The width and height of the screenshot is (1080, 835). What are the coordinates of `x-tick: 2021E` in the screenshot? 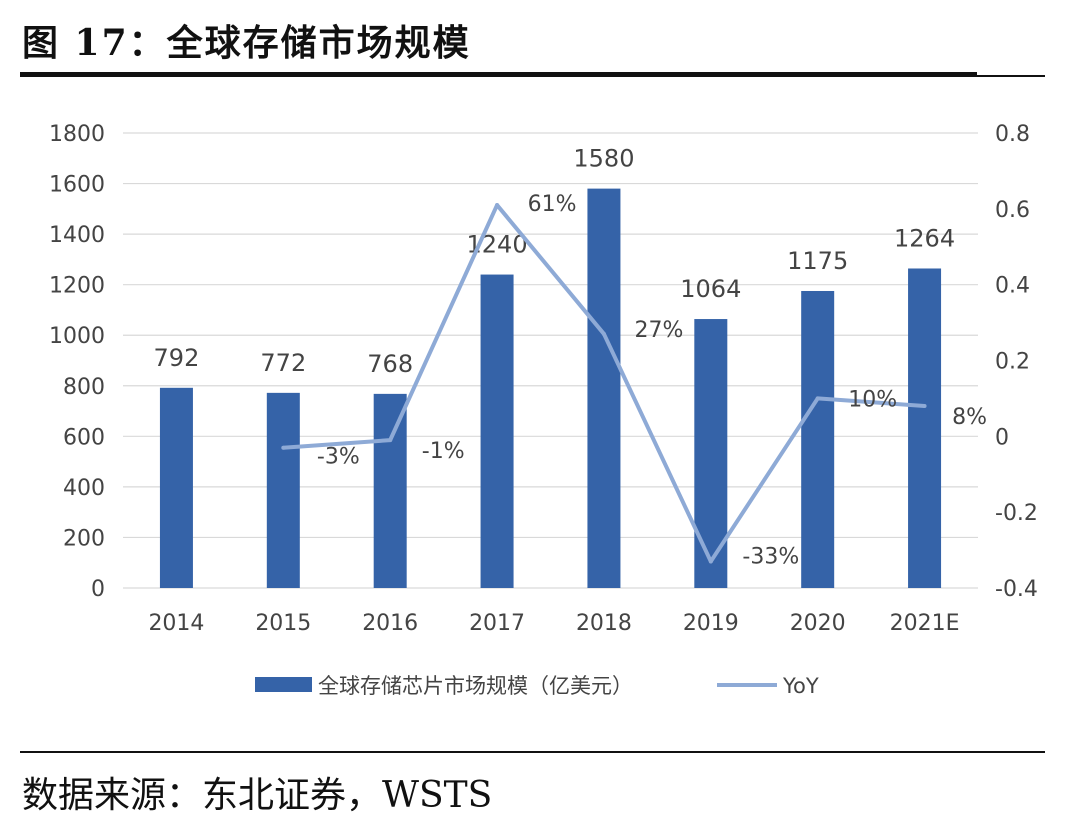 It's located at (925, 623).